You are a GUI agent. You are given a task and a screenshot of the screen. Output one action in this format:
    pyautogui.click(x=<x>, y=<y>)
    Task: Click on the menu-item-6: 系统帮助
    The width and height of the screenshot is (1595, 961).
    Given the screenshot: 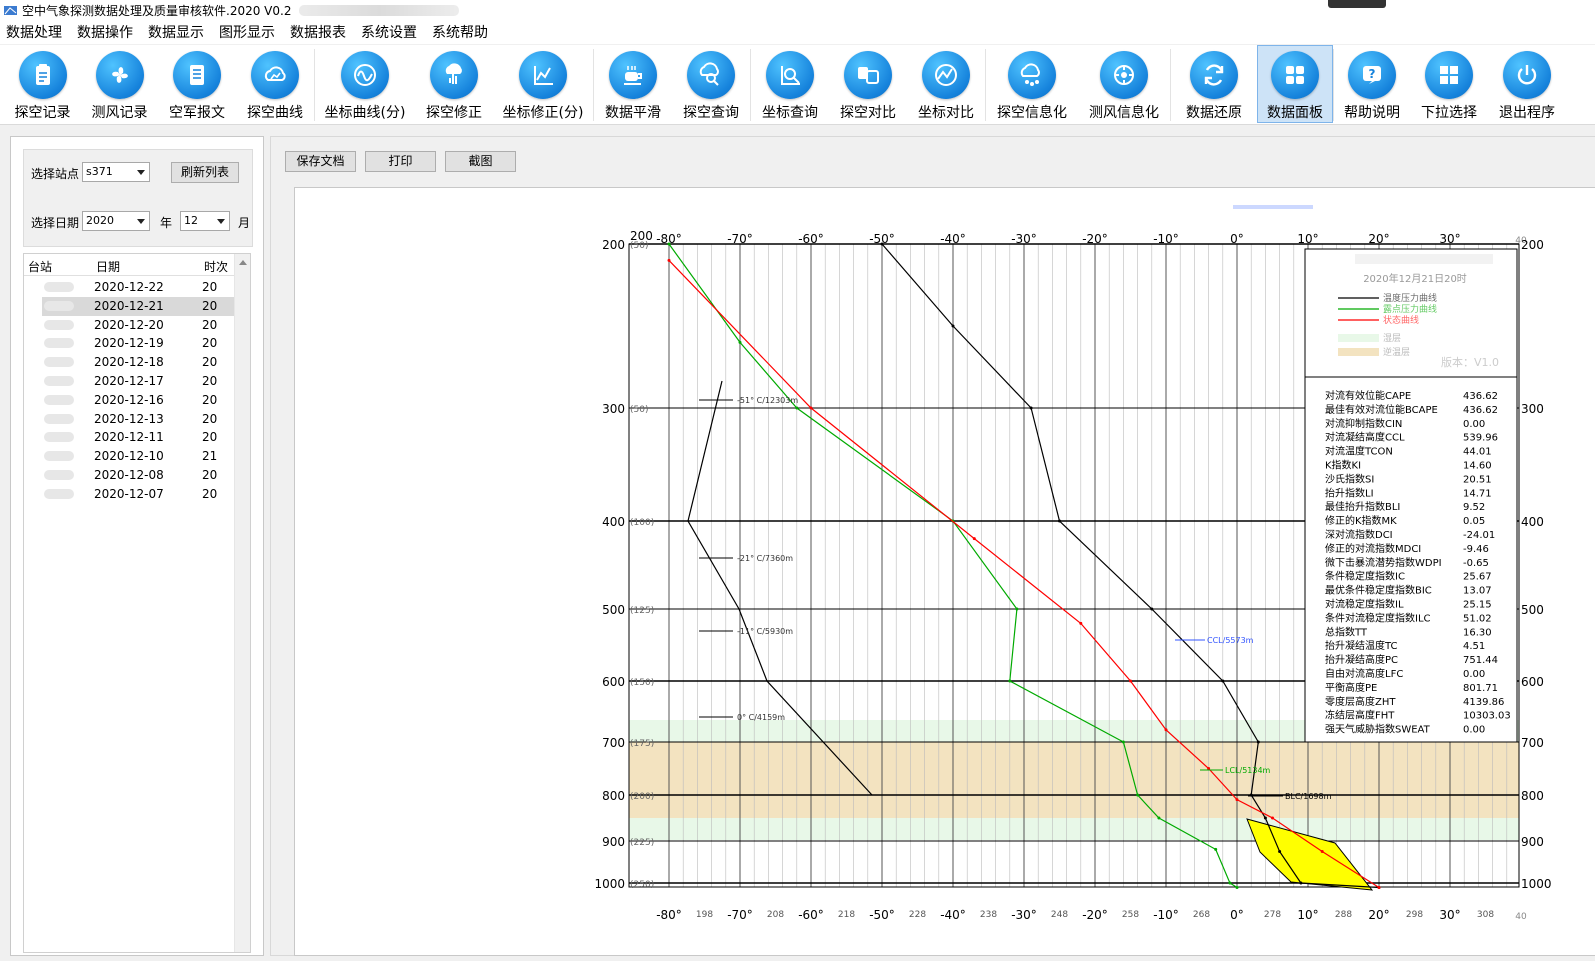 What is the action you would take?
    pyautogui.click(x=460, y=33)
    